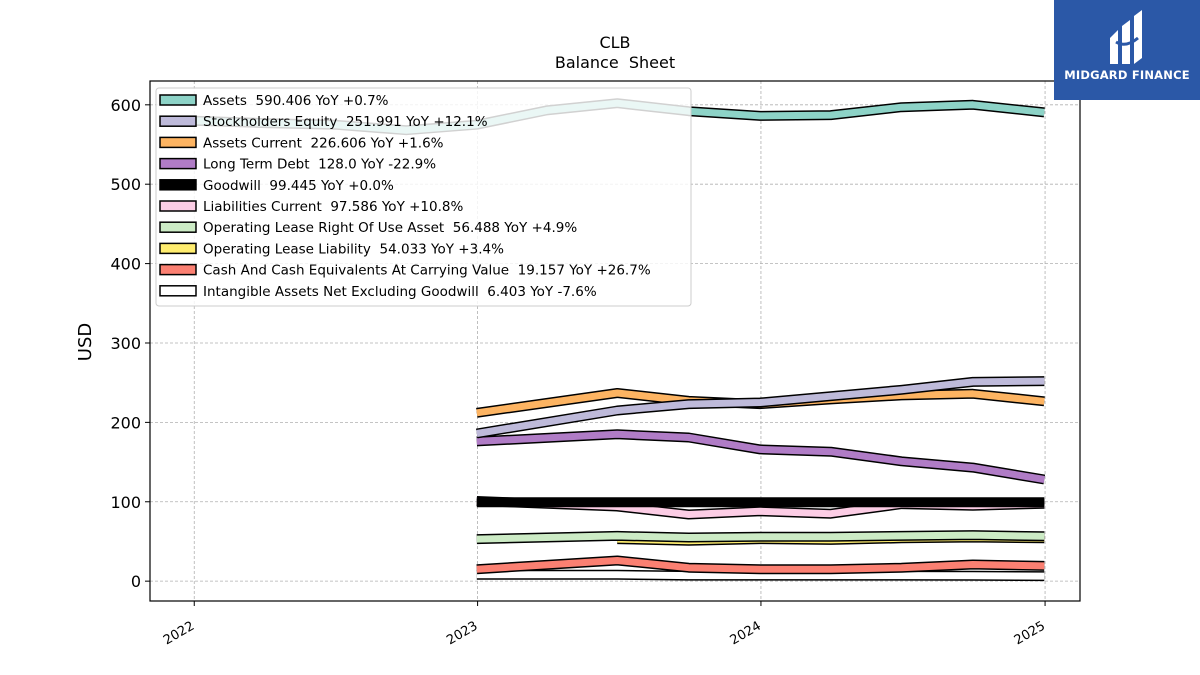 The image size is (1200, 675). I want to click on y-tick-label: 500, so click(125, 184).